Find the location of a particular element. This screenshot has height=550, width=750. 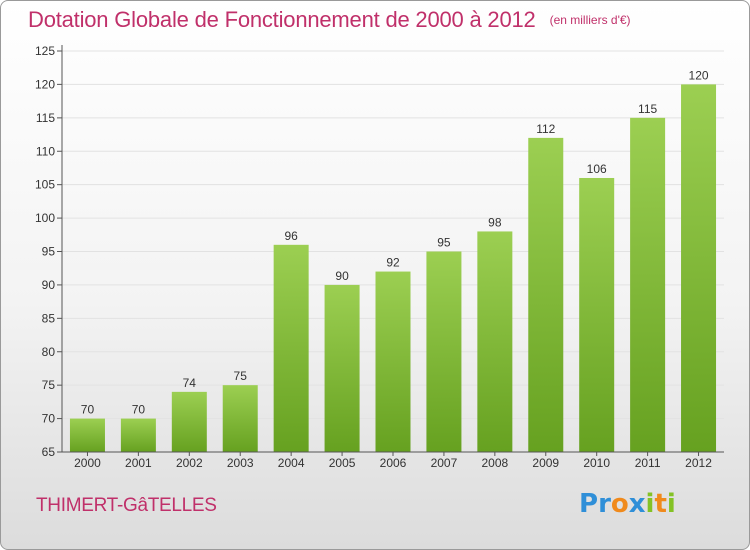

bar-value-label: 112 is located at coordinates (545, 129).